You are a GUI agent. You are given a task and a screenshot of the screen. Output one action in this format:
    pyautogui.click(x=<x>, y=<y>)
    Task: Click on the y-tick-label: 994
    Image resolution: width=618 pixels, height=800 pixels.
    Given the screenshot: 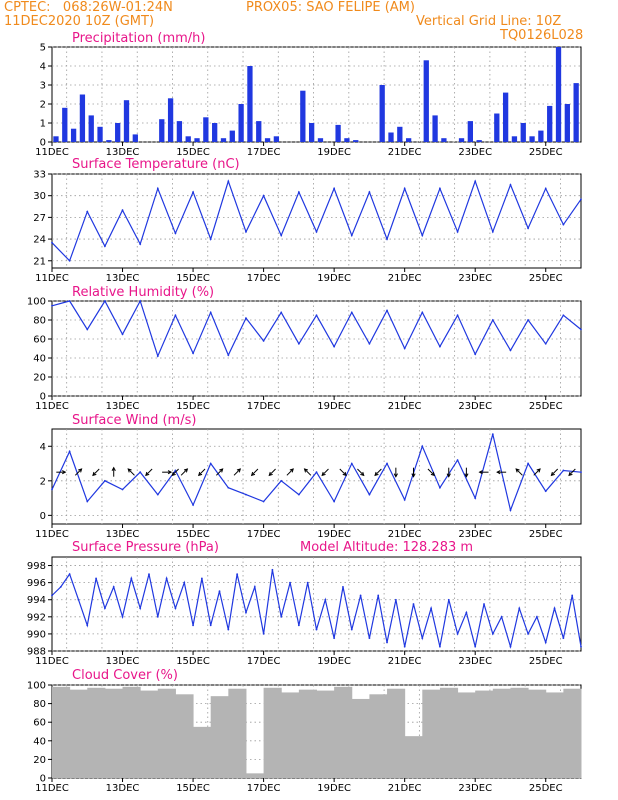 What is the action you would take?
    pyautogui.click(x=36, y=600)
    